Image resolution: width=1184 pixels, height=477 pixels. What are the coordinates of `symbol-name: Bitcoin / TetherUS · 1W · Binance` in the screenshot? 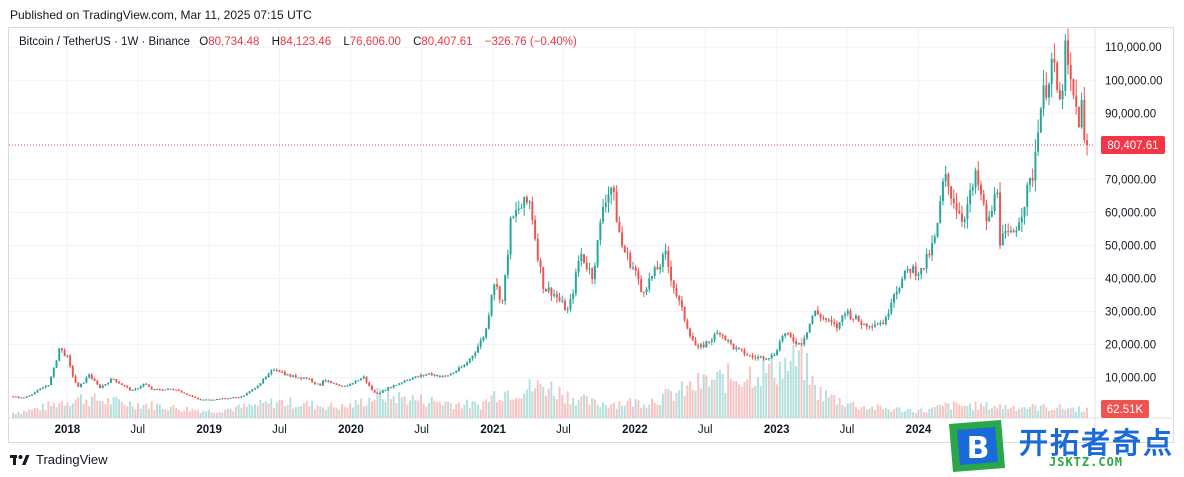 It's located at (105, 42).